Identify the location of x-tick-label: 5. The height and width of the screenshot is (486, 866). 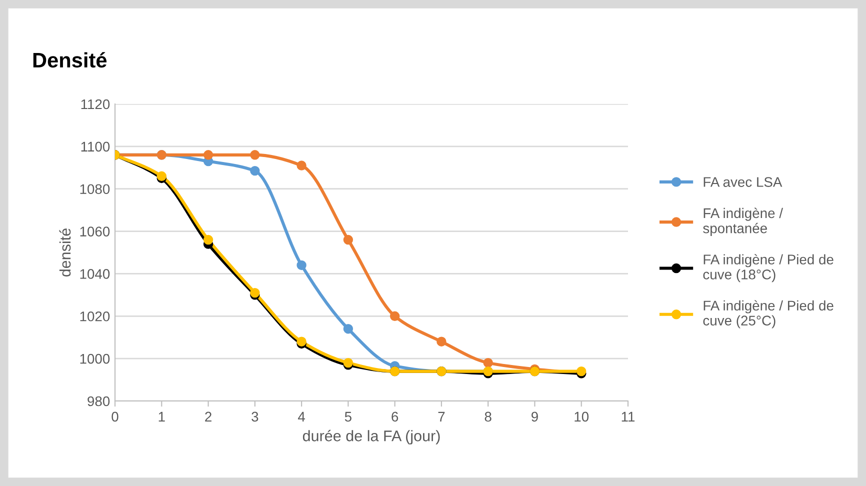
(348, 417).